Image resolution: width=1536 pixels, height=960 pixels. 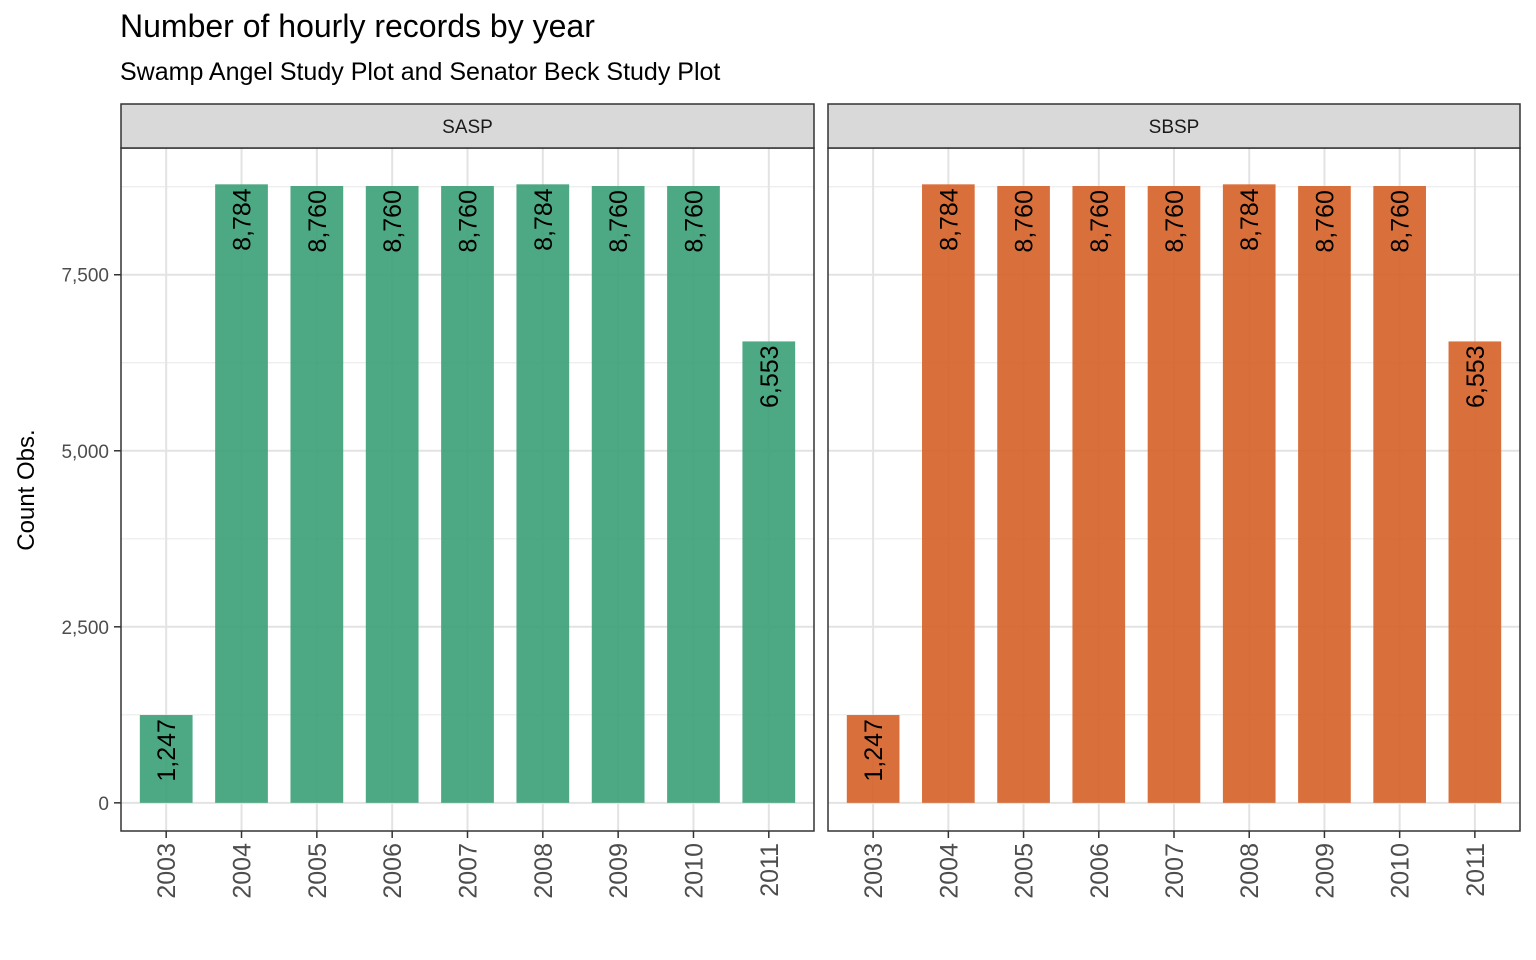 I want to click on chart-title: Number of hourly records by year, so click(x=357, y=26).